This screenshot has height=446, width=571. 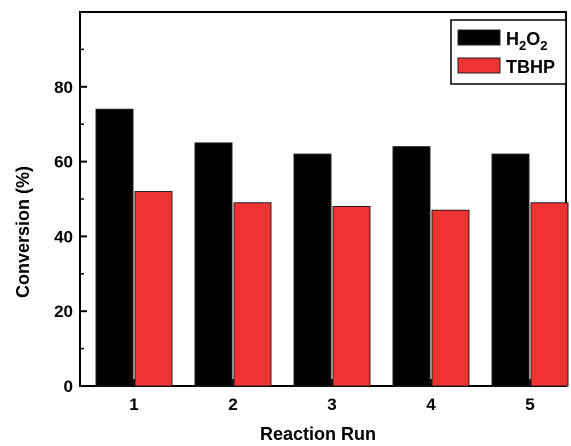 I want to click on x-tick-label: 3, so click(x=331, y=404).